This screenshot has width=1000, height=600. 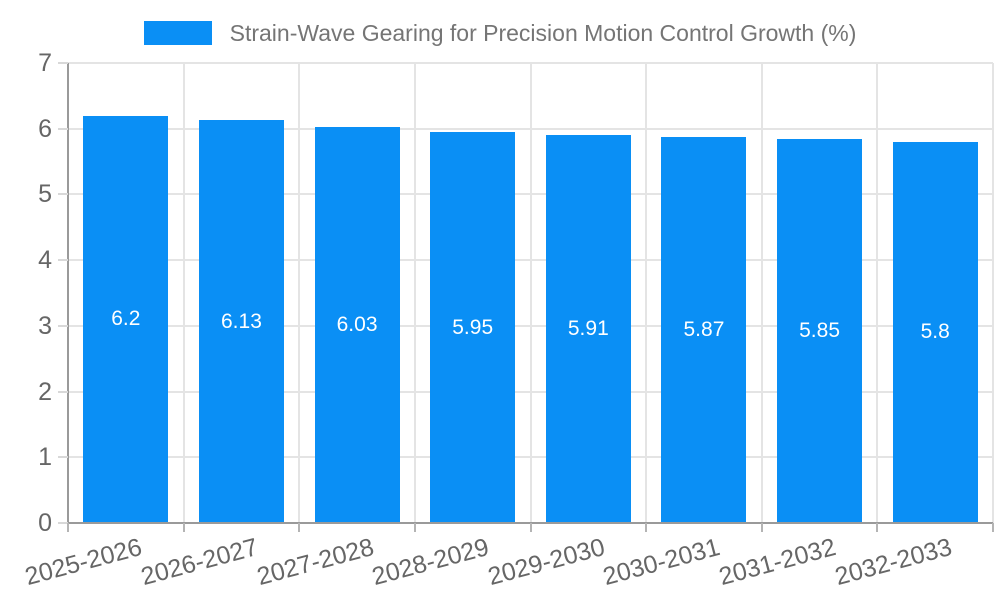 What do you see at coordinates (45, 391) in the screenshot?
I see `y-tick-label: 2` at bounding box center [45, 391].